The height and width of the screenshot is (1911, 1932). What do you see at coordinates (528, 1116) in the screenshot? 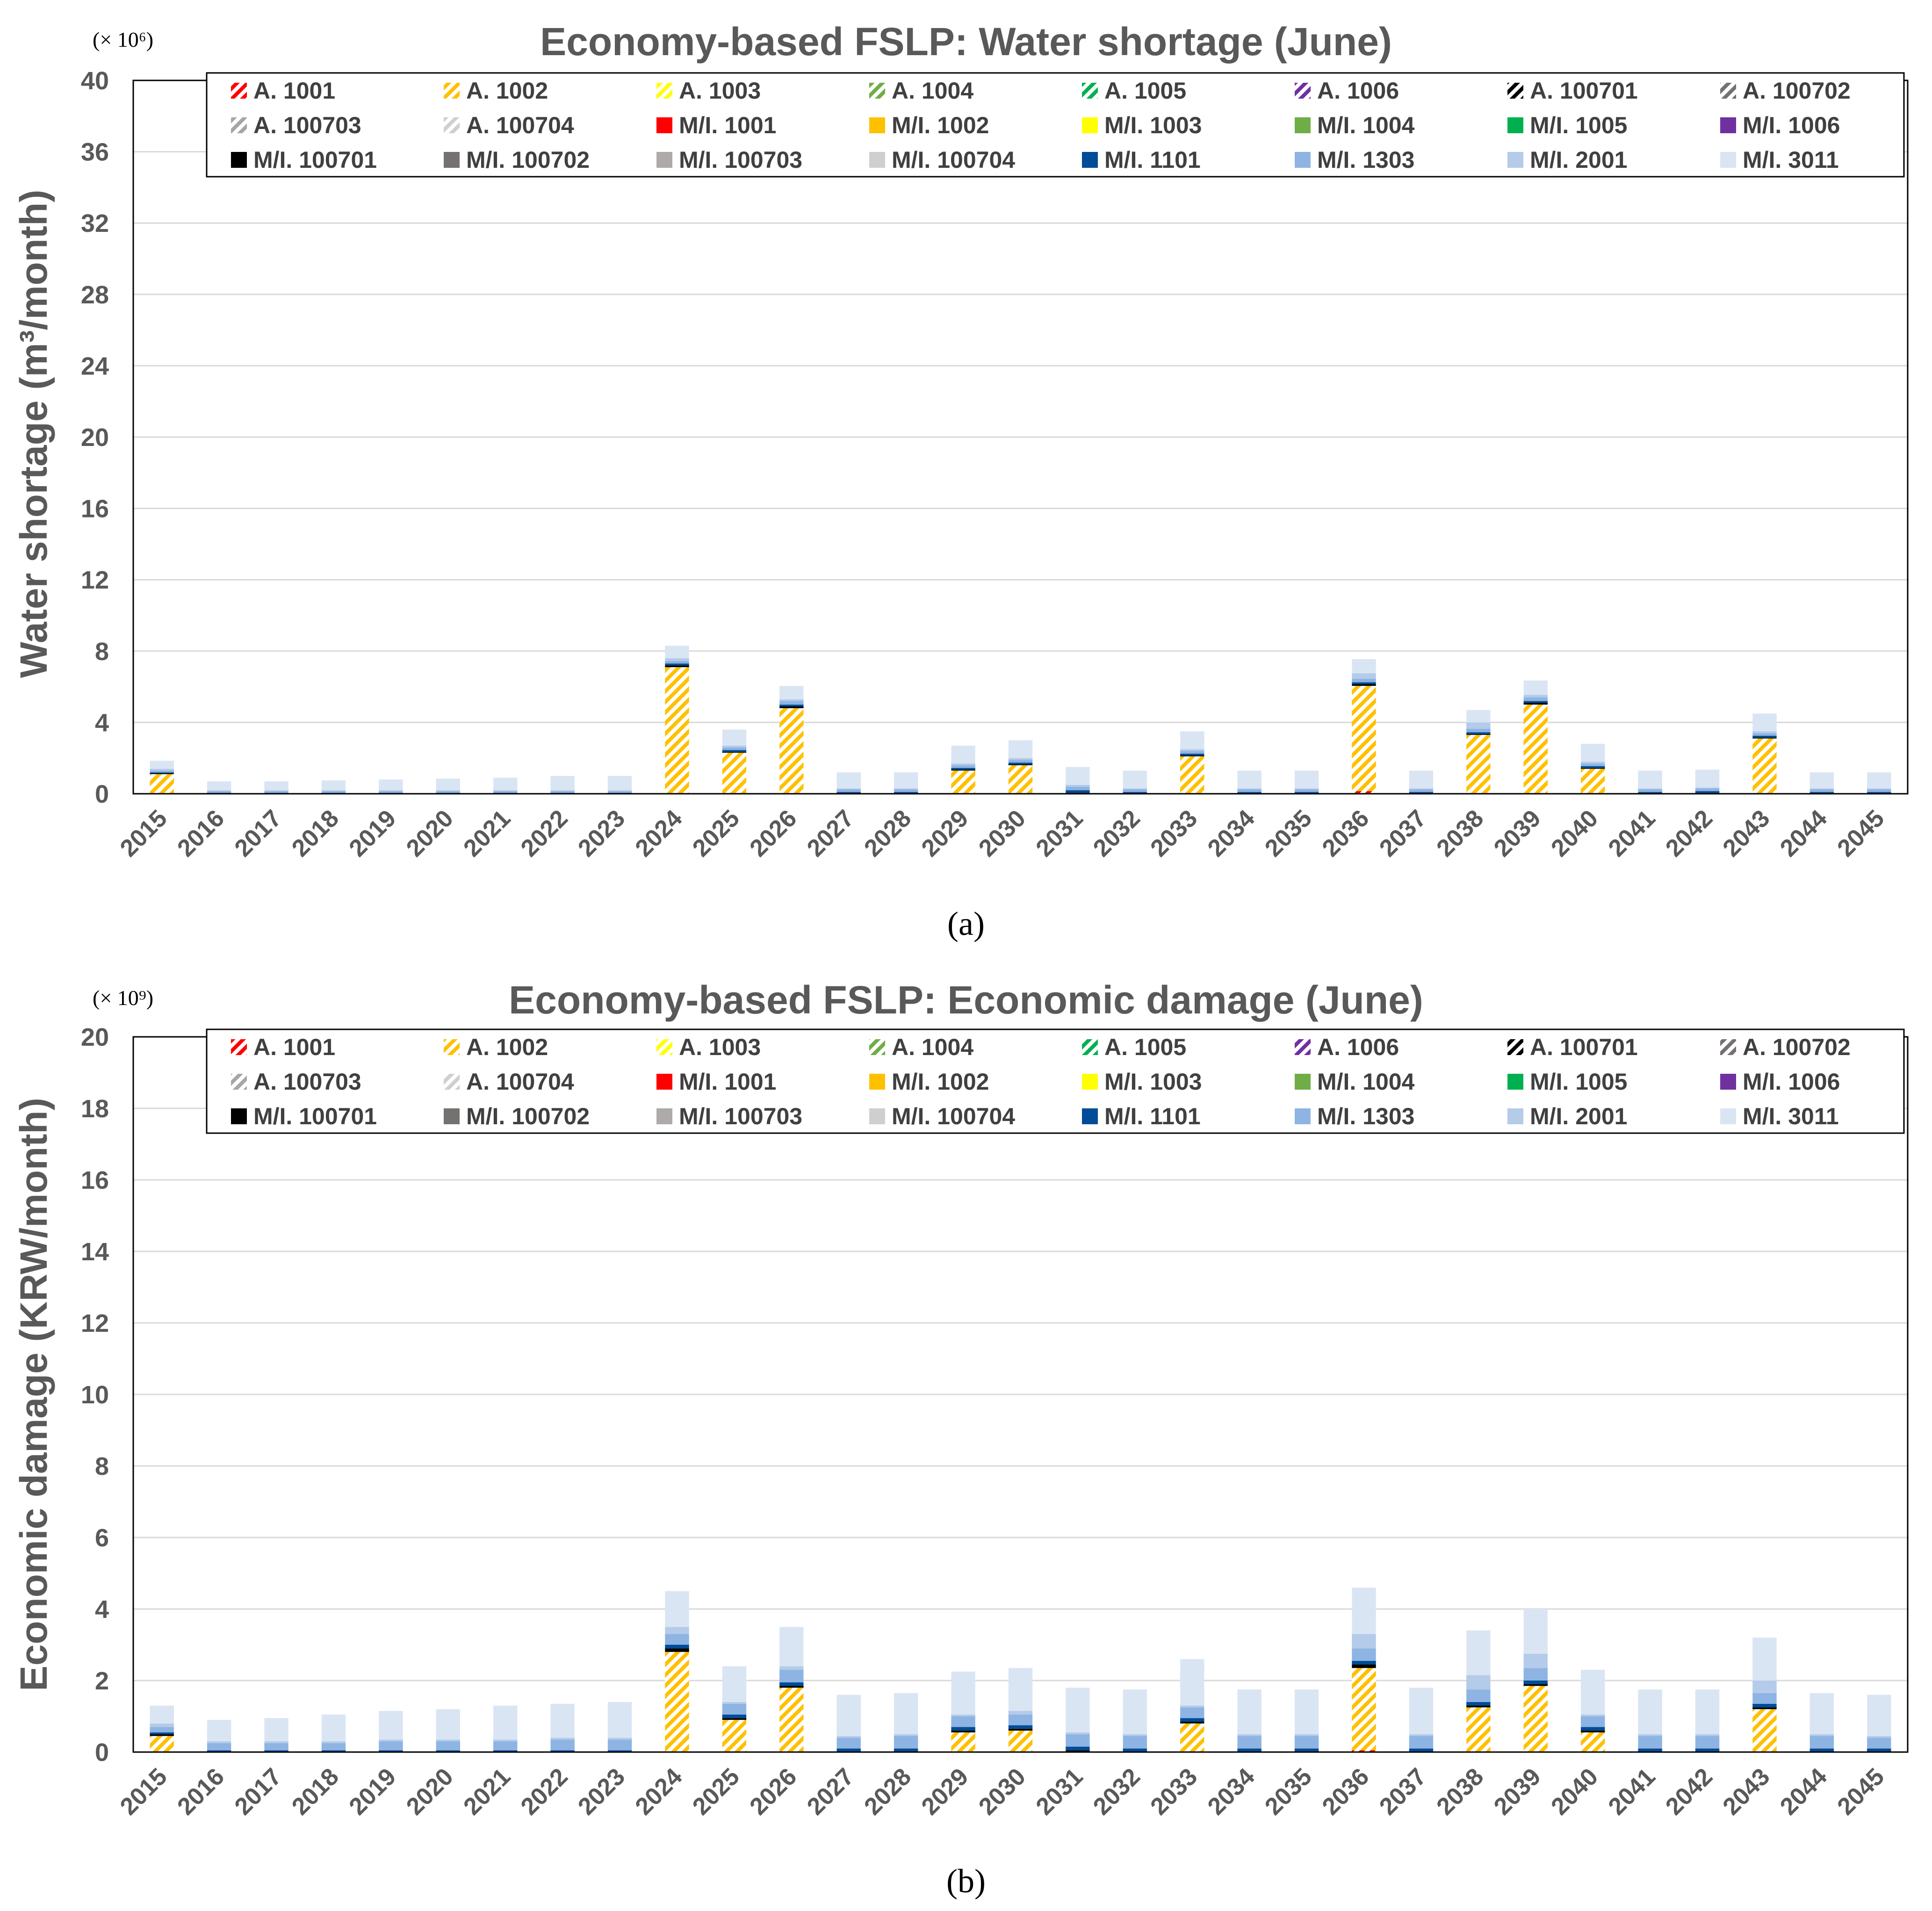
I see `legend-label-m-i-100702: M/I. 100702` at bounding box center [528, 1116].